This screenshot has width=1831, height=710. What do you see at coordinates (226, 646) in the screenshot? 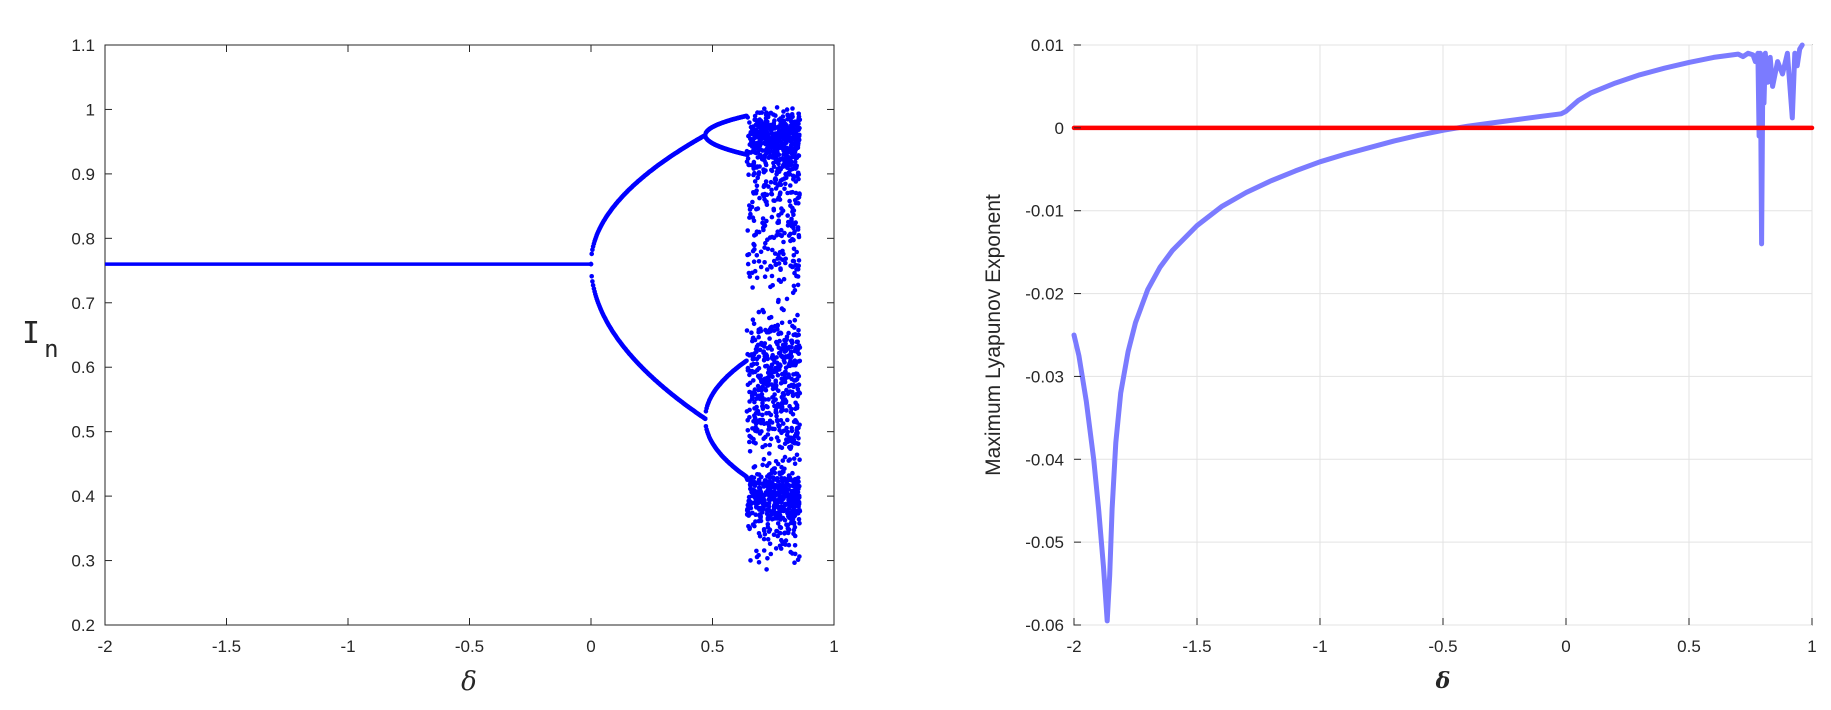
I see `chart1-x-tick-label: -1.5` at bounding box center [226, 646].